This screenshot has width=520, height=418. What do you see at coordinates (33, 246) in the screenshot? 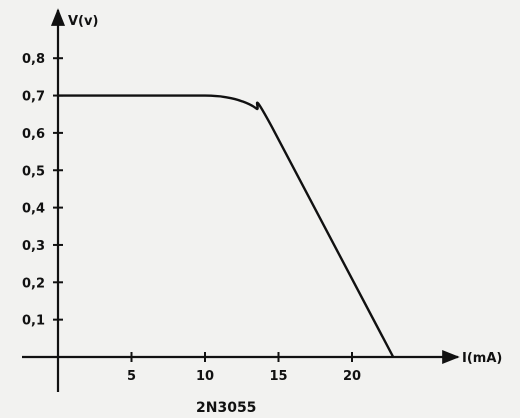
I see `y-tick-label: 0,3` at bounding box center [33, 246].